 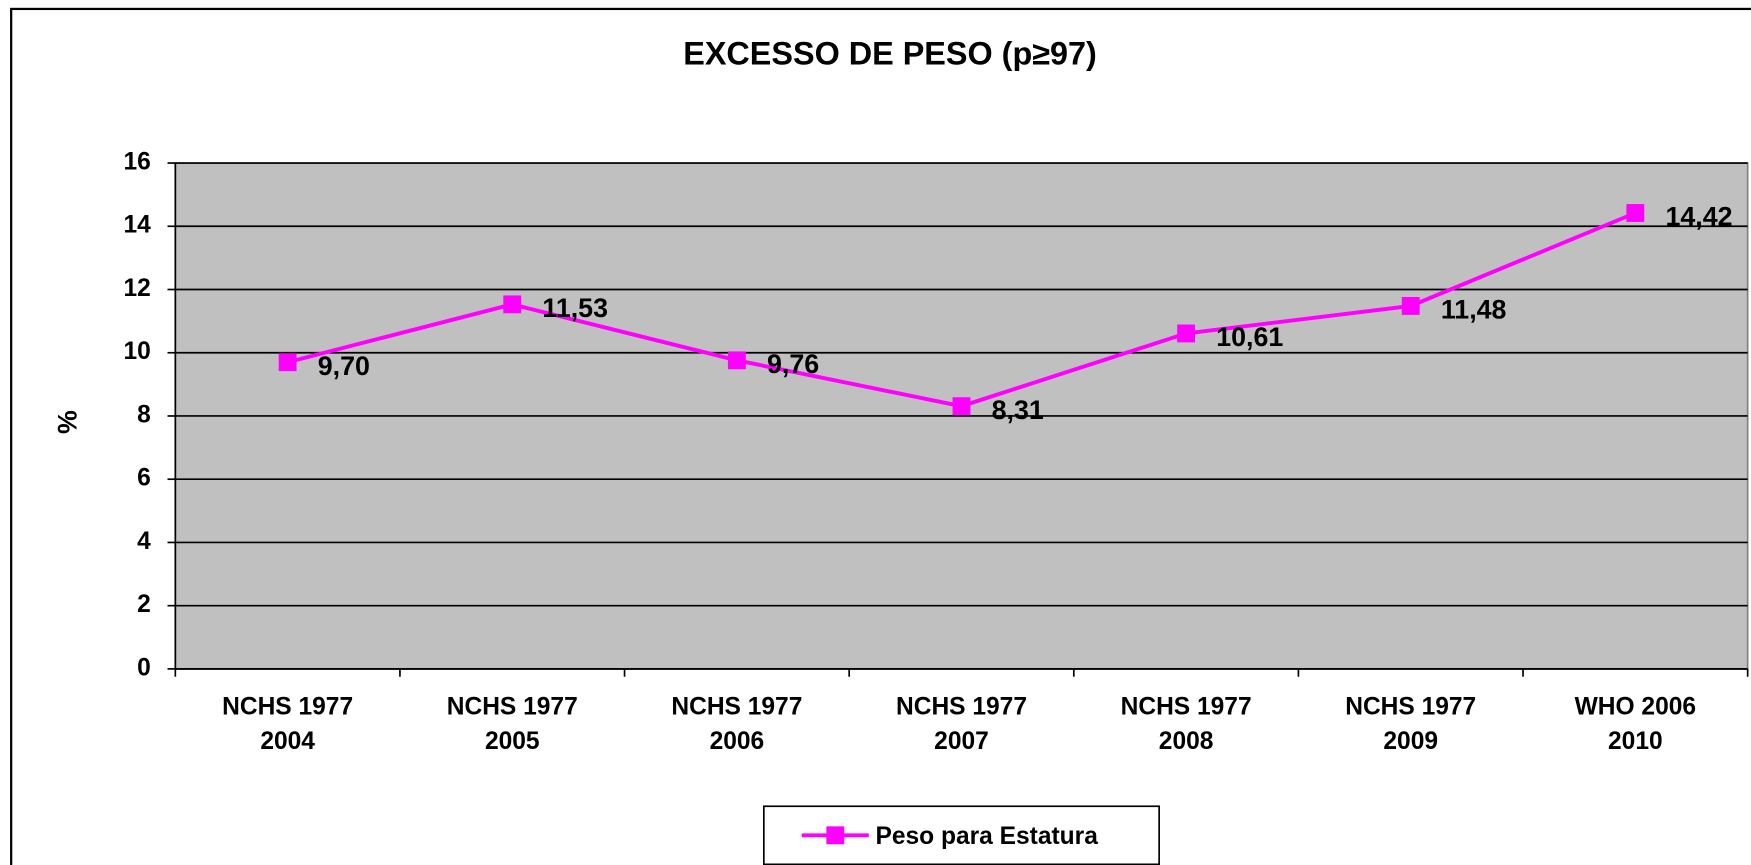 What do you see at coordinates (835, 835) in the screenshot?
I see `legend-marker` at bounding box center [835, 835].